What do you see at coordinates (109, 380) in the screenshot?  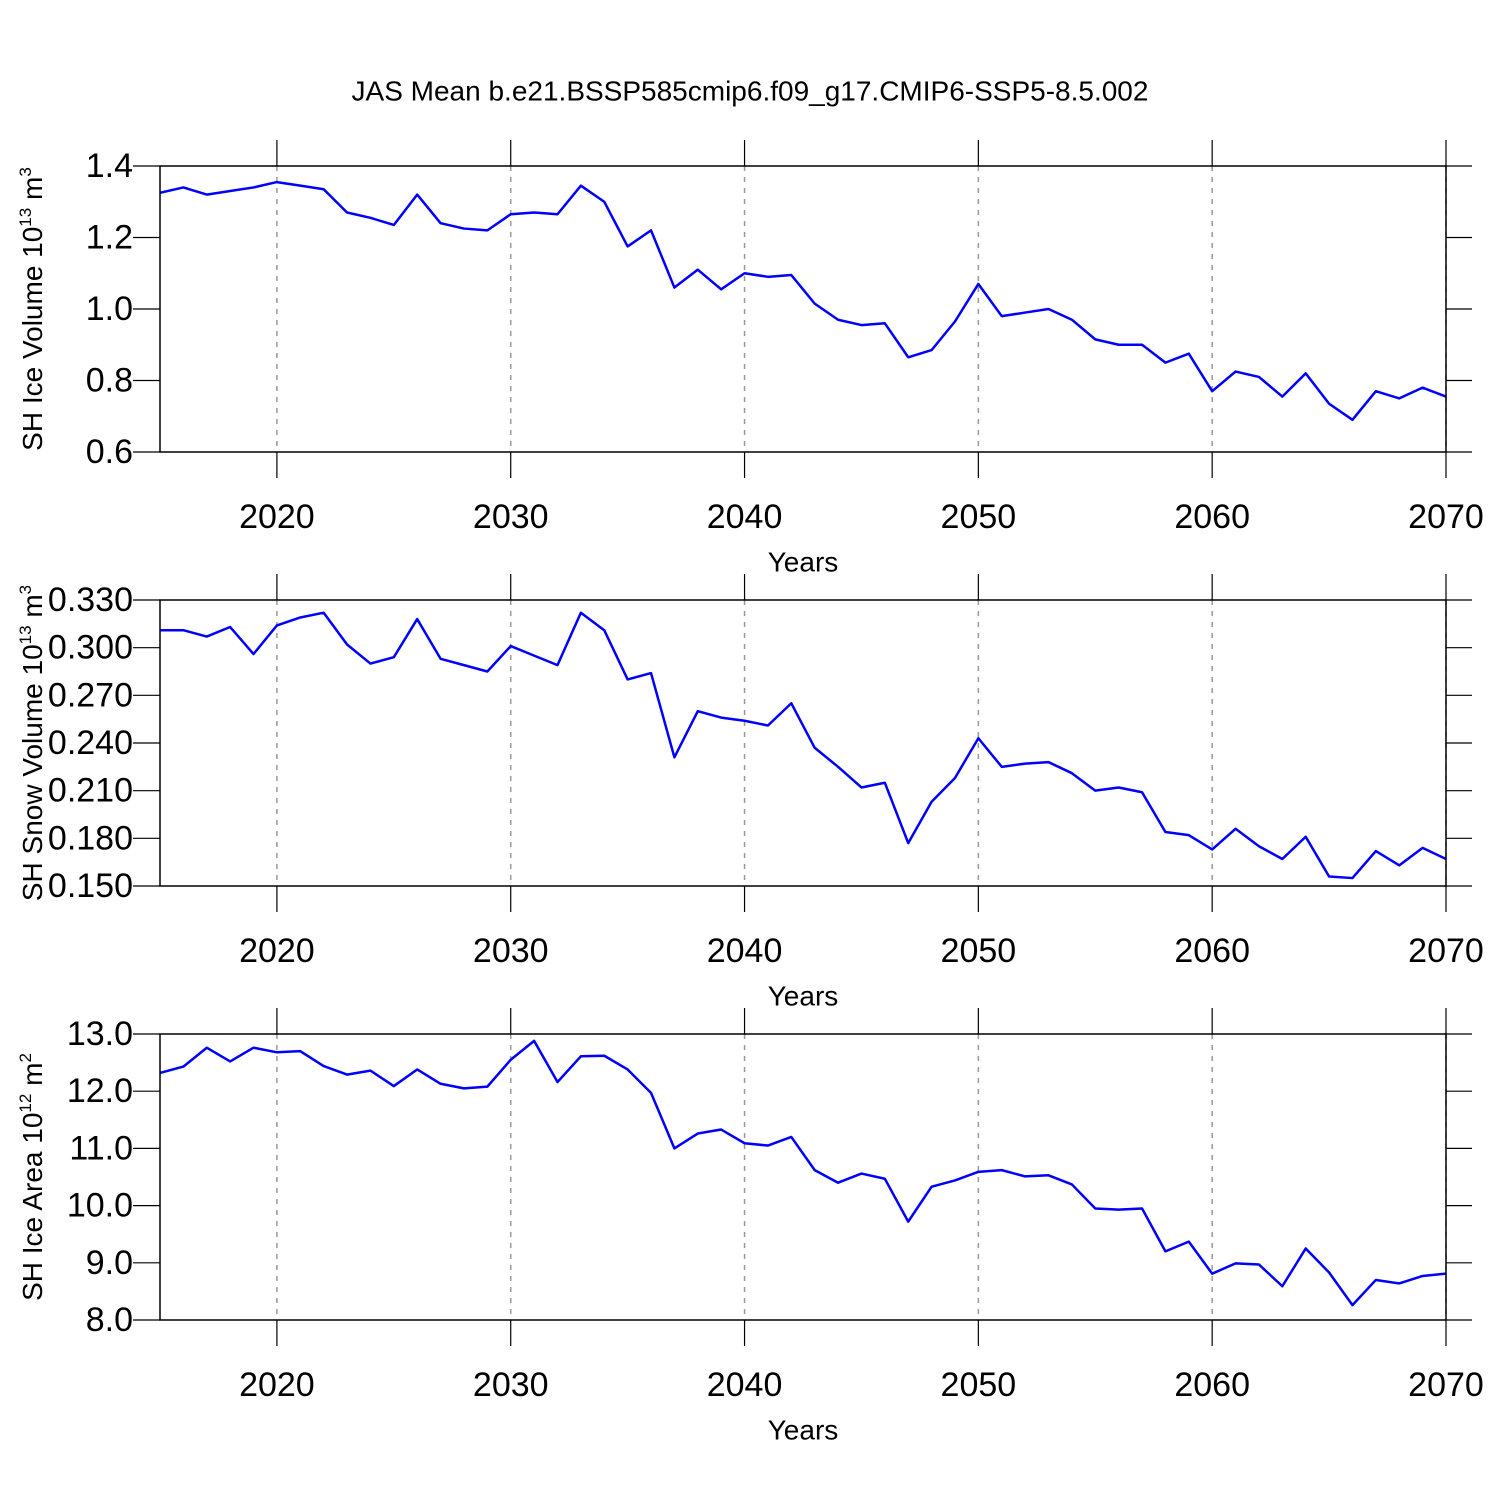 I see `y-tick-label: 0.8` at bounding box center [109, 380].